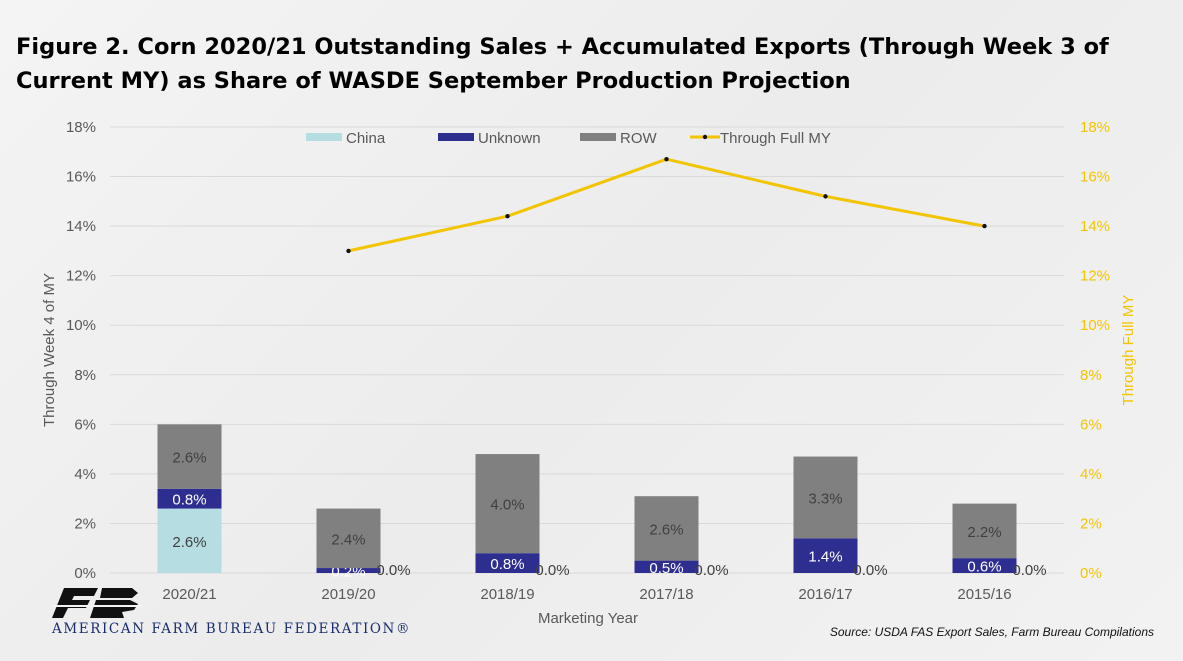 The height and width of the screenshot is (661, 1183). I want to click on organization-name: AMERICAN FARM BUREAU FEDERATION®, so click(232, 629).